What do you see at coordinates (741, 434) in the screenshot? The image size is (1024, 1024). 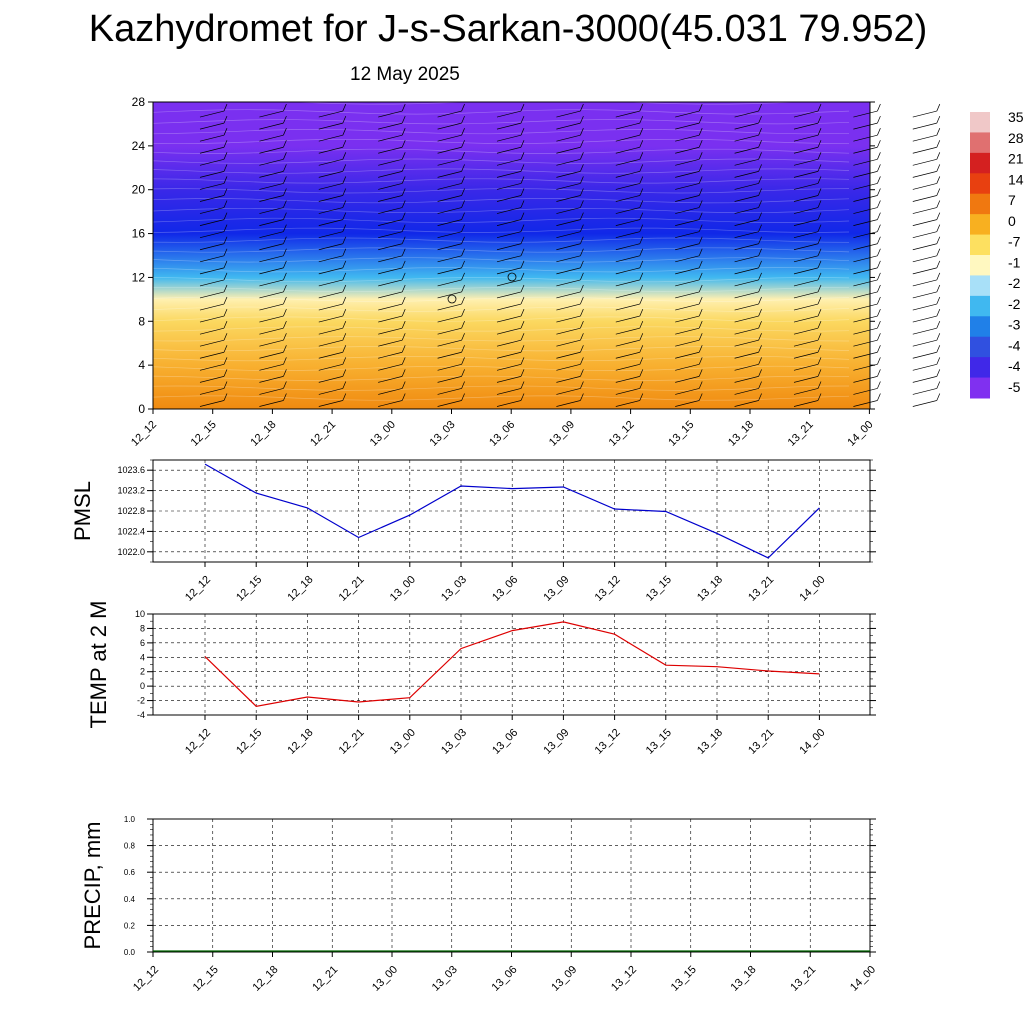 I see `x-tick-label: 13_18` at bounding box center [741, 434].